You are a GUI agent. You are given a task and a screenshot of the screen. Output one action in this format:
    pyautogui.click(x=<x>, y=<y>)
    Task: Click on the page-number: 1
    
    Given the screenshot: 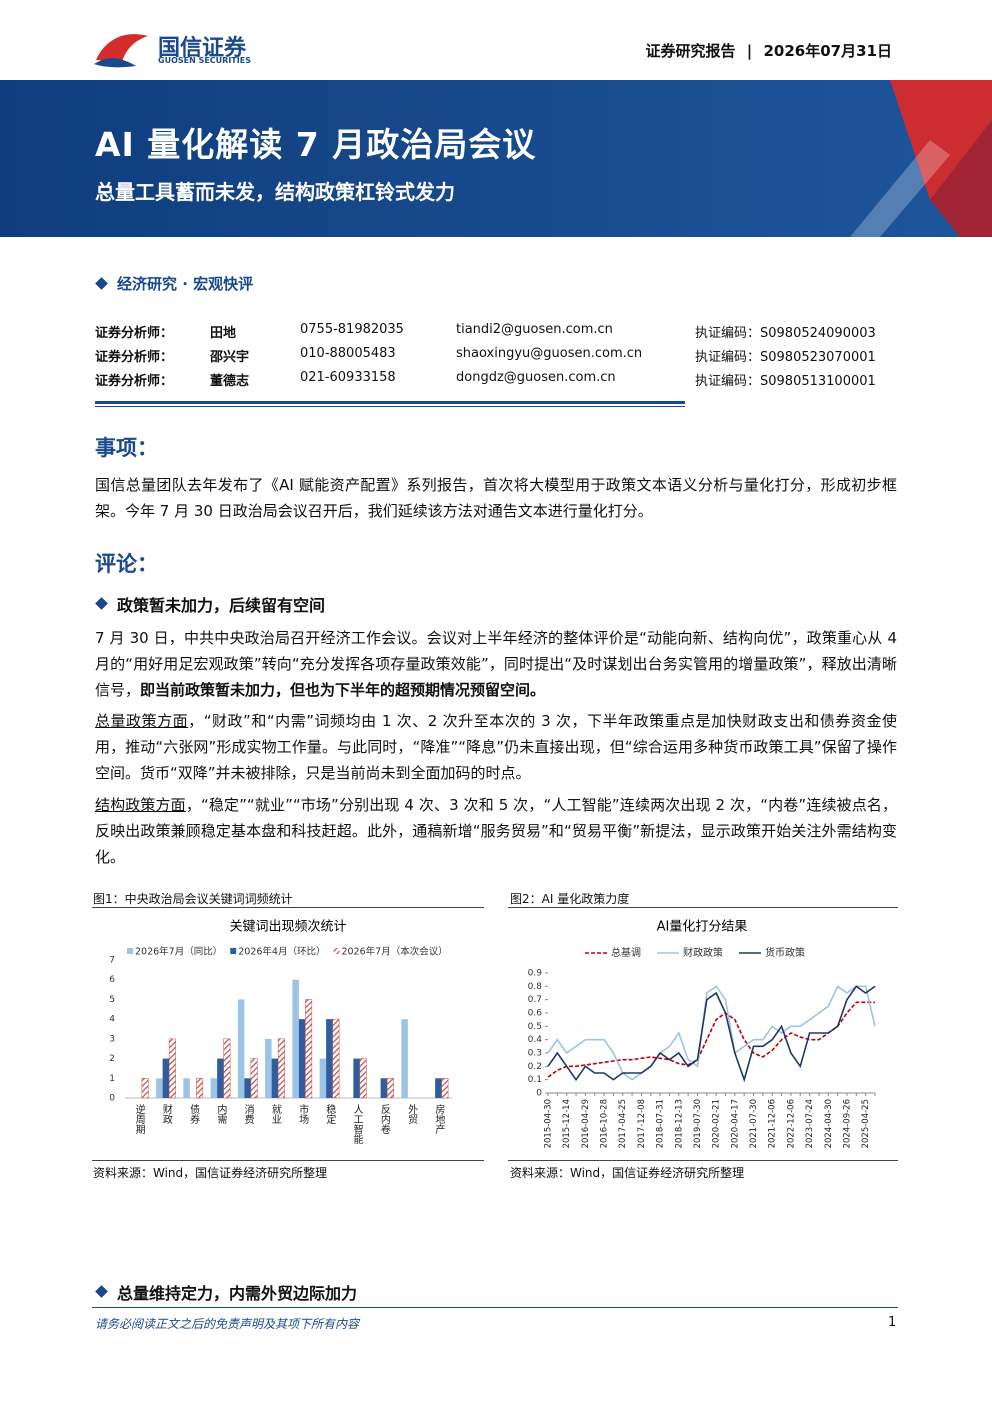 What is the action you would take?
    pyautogui.click(x=892, y=1322)
    